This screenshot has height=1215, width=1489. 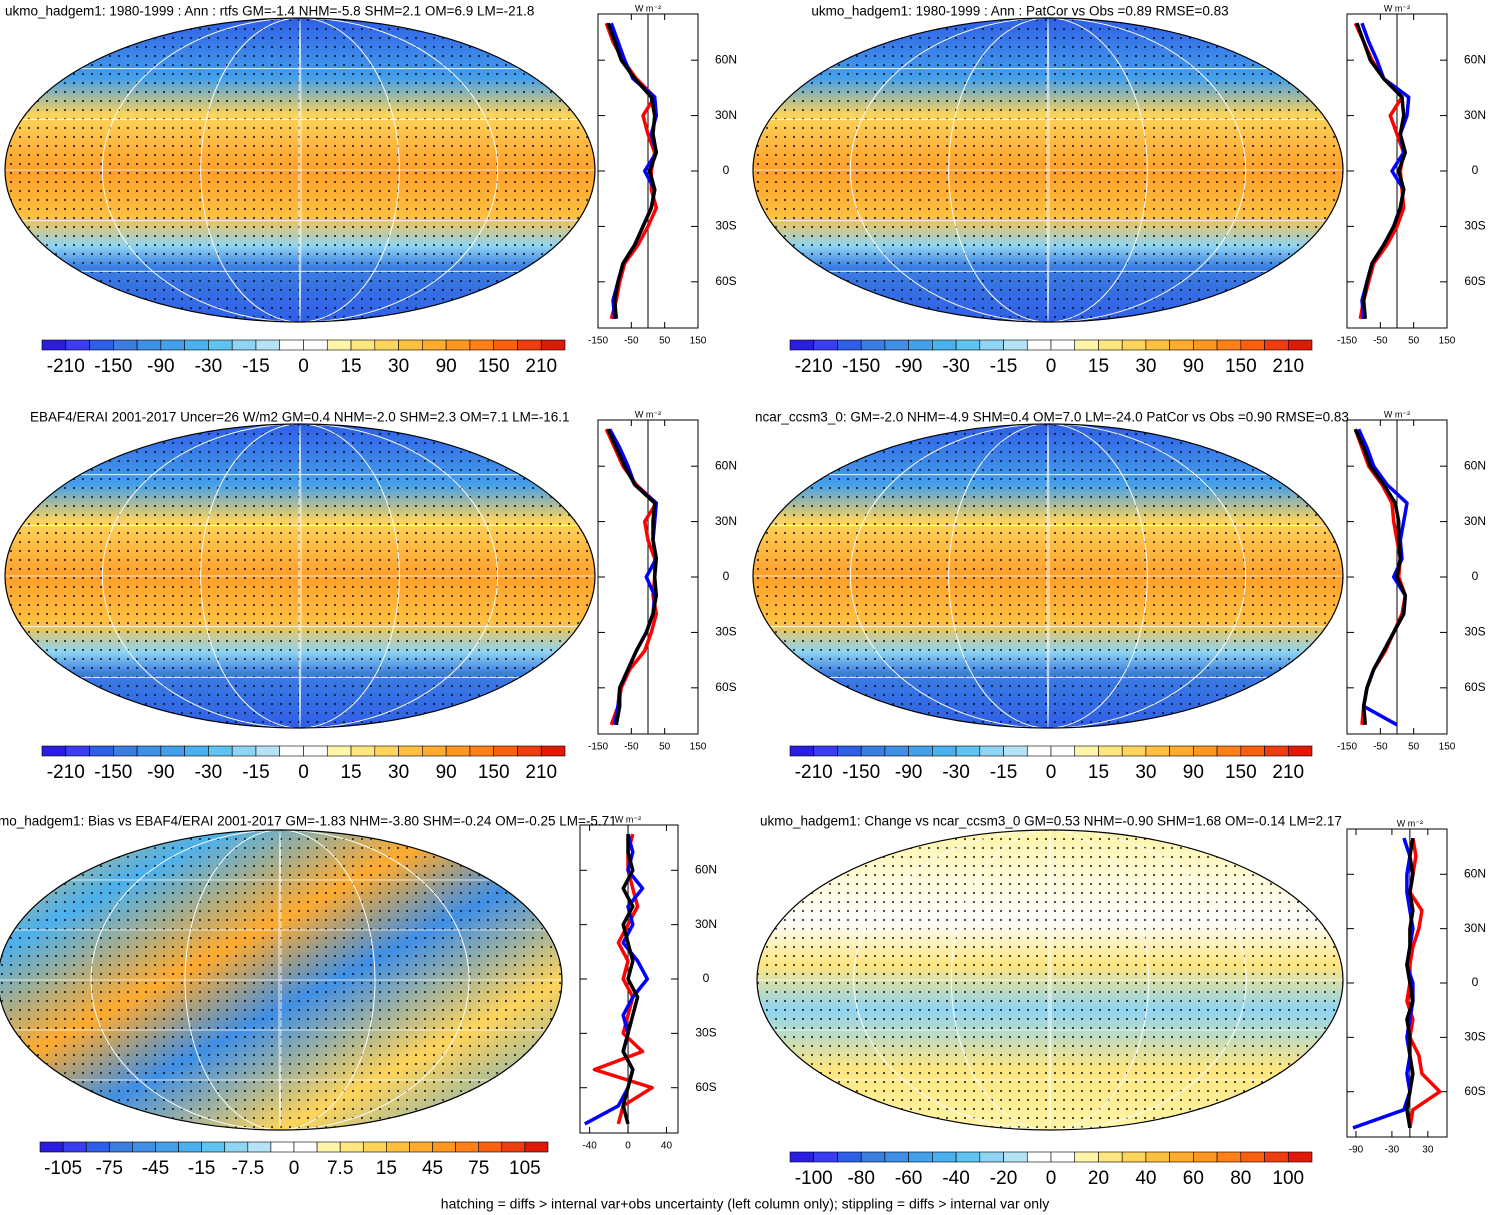 What do you see at coordinates (814, 1178) in the screenshot?
I see `colorbar-label: -100` at bounding box center [814, 1178].